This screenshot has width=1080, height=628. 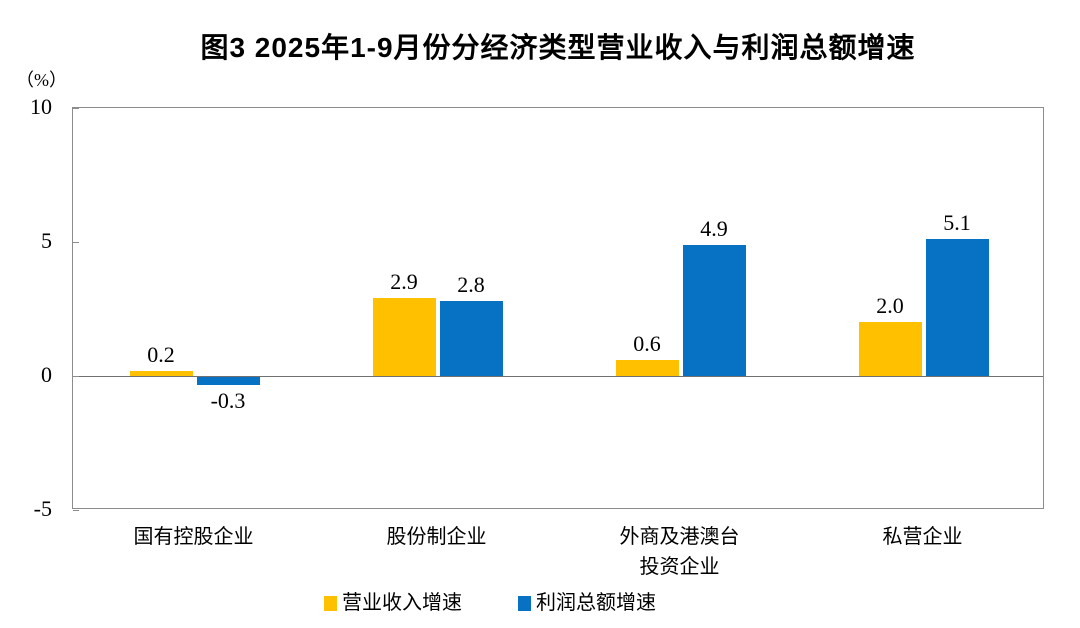 What do you see at coordinates (957, 307) in the screenshot?
I see `bar-利润总额增速-私营企业` at bounding box center [957, 307].